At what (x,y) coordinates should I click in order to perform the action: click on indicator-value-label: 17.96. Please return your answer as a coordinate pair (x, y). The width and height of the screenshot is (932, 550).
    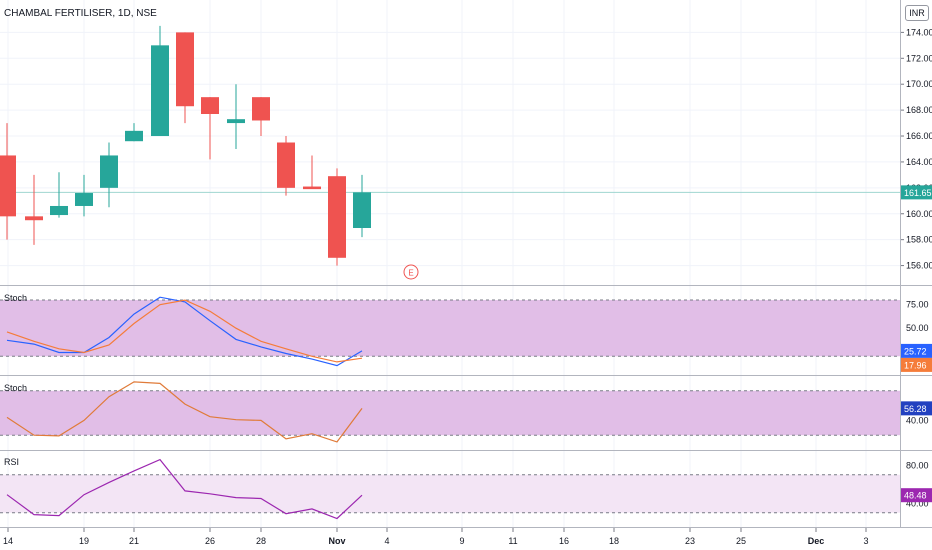
    Looking at the image, I should click on (915, 365).